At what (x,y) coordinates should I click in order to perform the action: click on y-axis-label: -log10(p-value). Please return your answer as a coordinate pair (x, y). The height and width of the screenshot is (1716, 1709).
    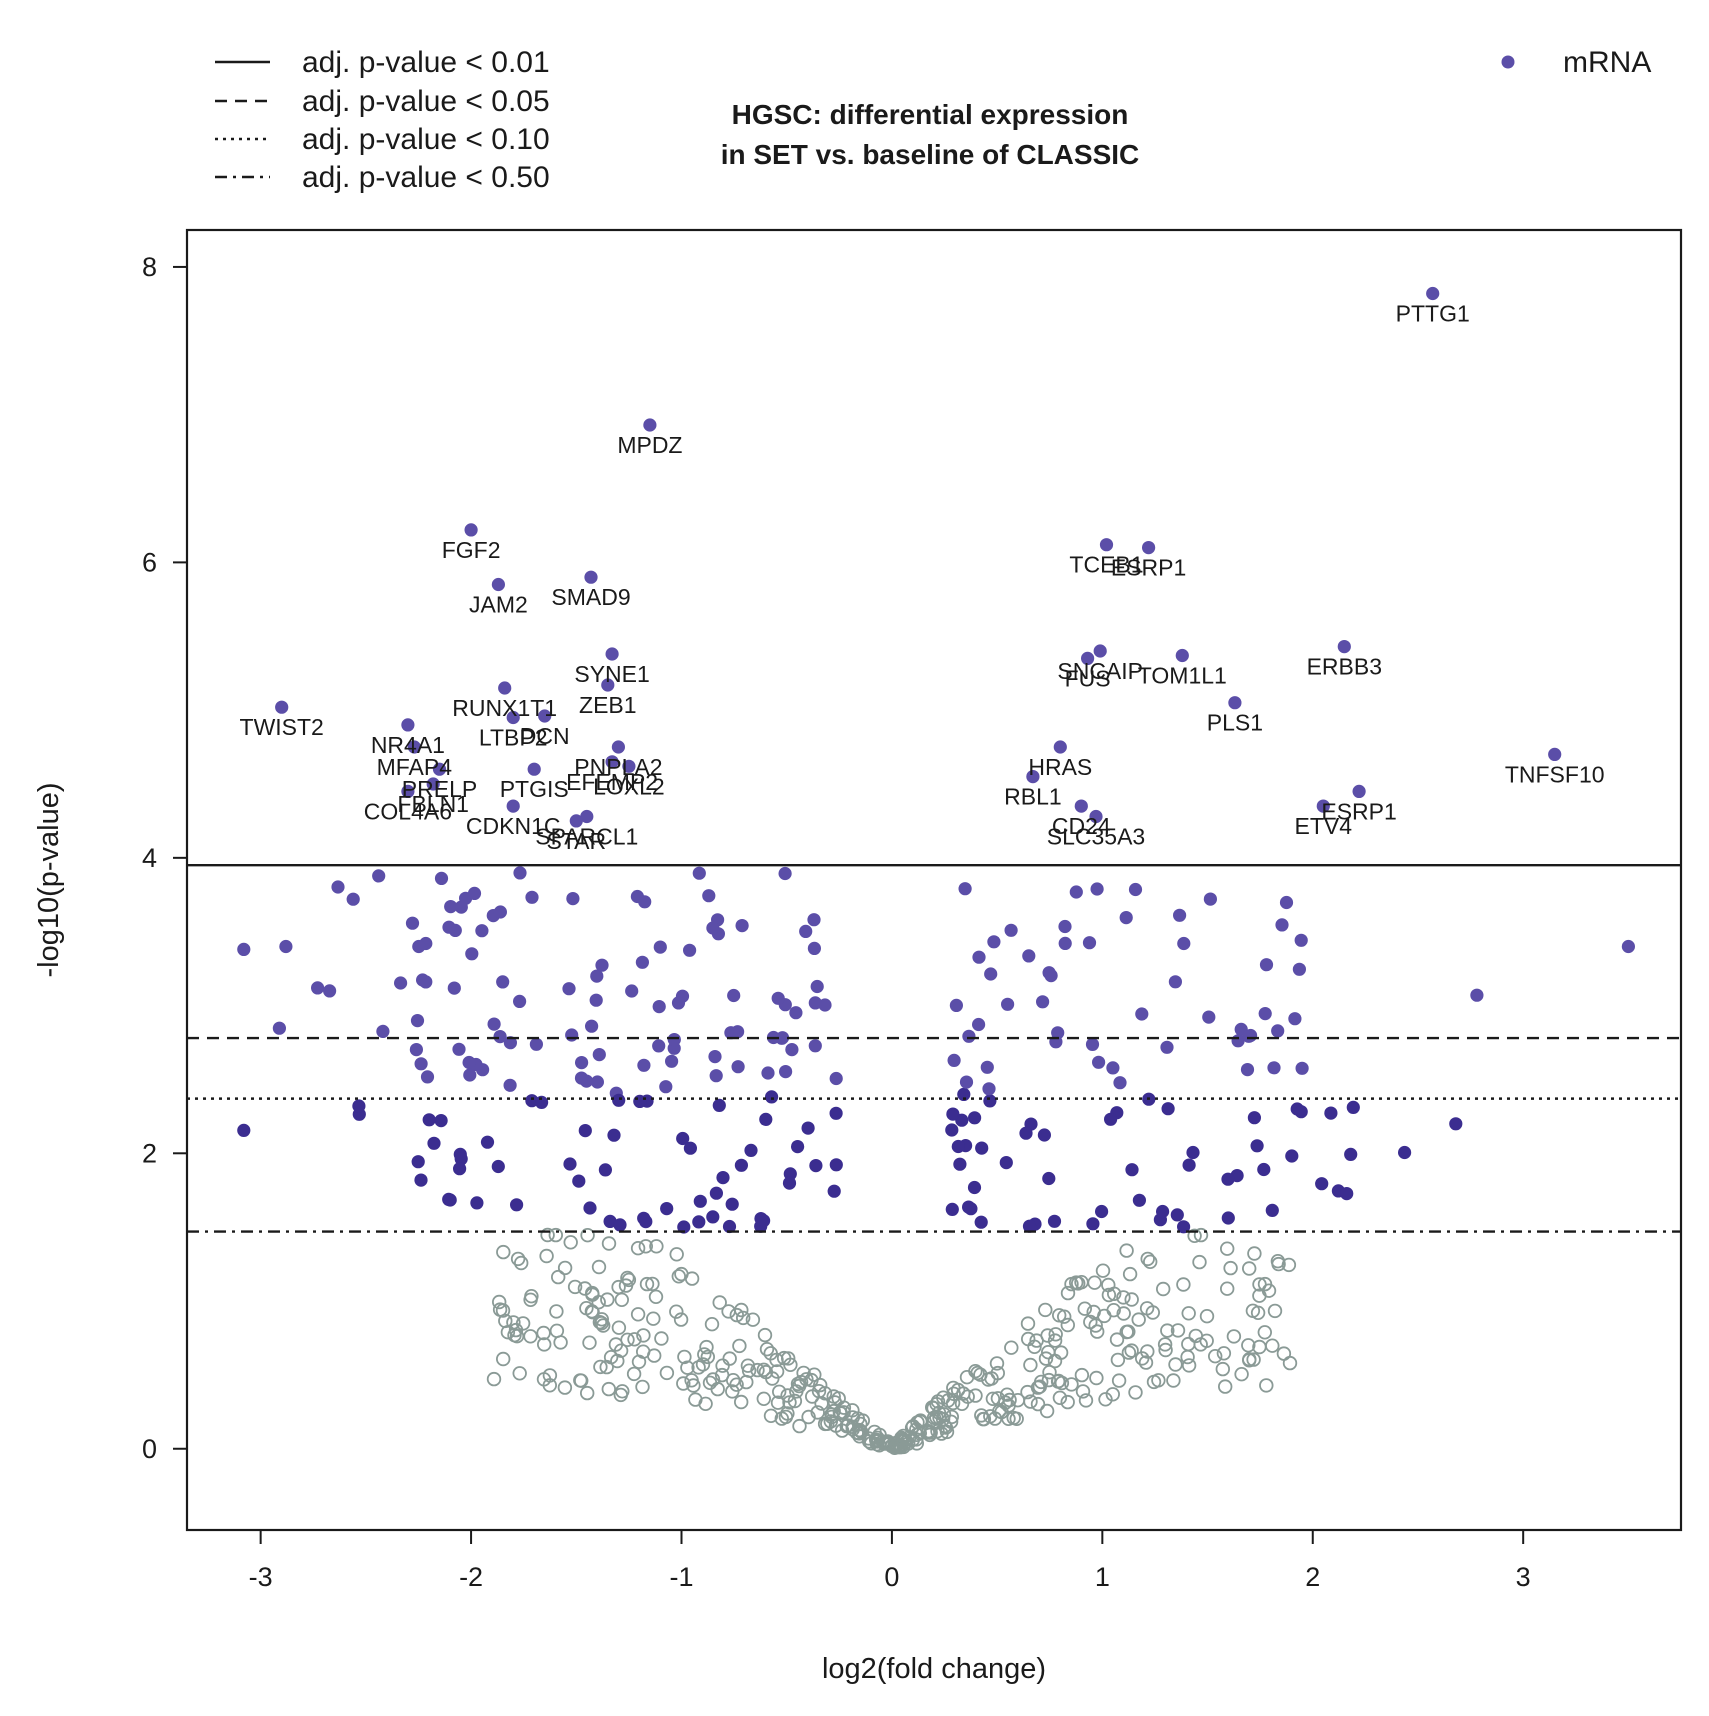
    Looking at the image, I should click on (49, 879).